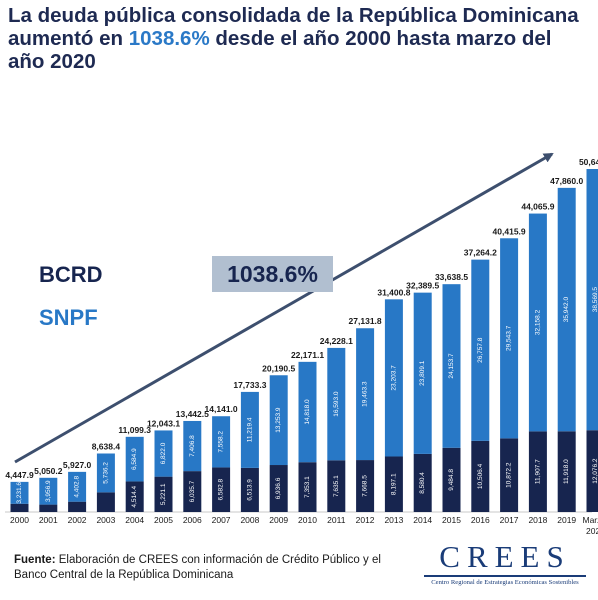 The image size is (598, 600). Describe the element at coordinates (134, 520) in the screenshot. I see `x-tick-label: 2004` at that location.